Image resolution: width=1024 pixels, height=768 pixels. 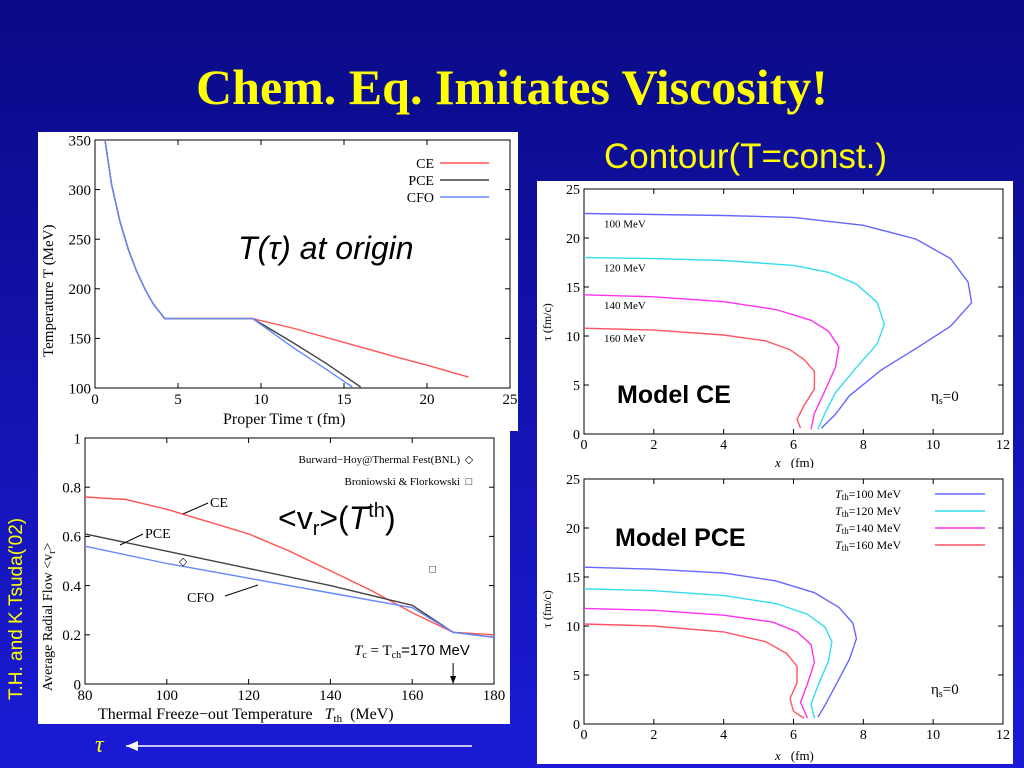 What do you see at coordinates (863, 735) in the screenshot?
I see `pce-xtick-label: 8` at bounding box center [863, 735].